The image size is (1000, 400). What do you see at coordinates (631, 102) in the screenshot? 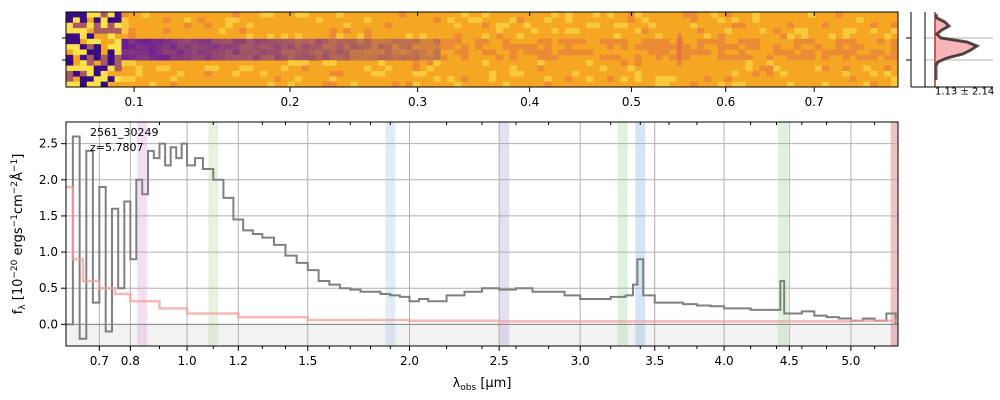
I see `top-tick-label-4: 0.5` at bounding box center [631, 102].